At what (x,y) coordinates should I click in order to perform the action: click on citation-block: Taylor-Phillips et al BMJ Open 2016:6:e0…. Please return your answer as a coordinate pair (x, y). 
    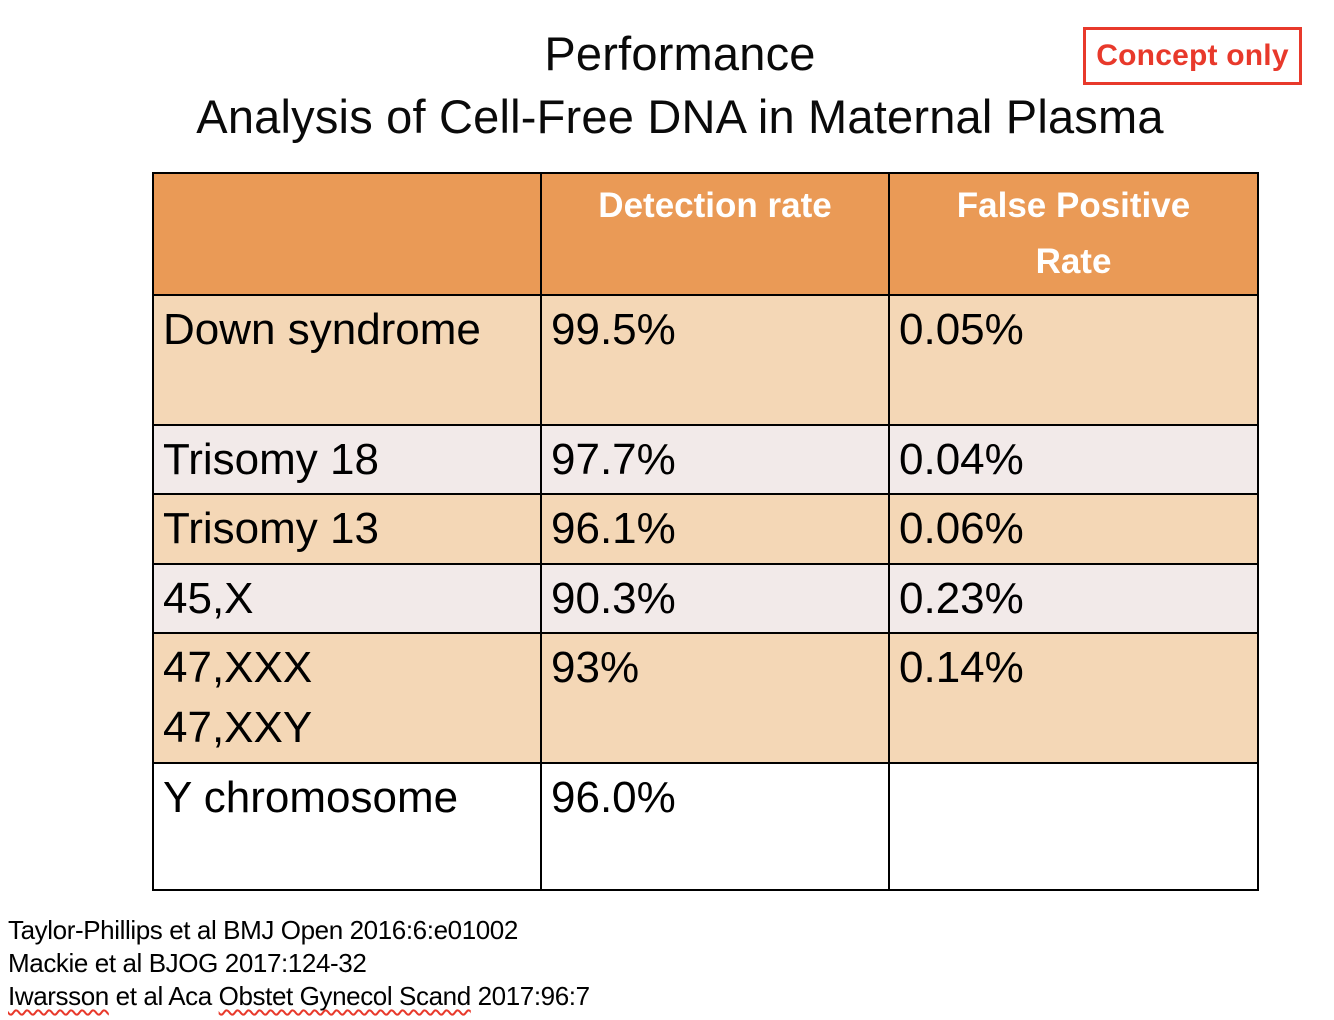
    Looking at the image, I should click on (299, 963).